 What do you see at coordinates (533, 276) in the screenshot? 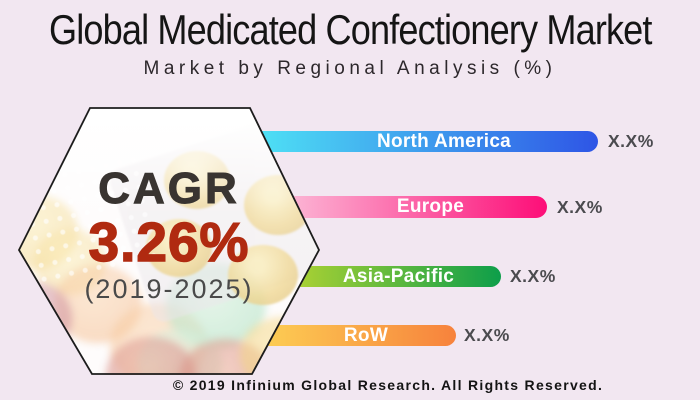
I see `bar-value-asia-pacific: X.X%` at bounding box center [533, 276].